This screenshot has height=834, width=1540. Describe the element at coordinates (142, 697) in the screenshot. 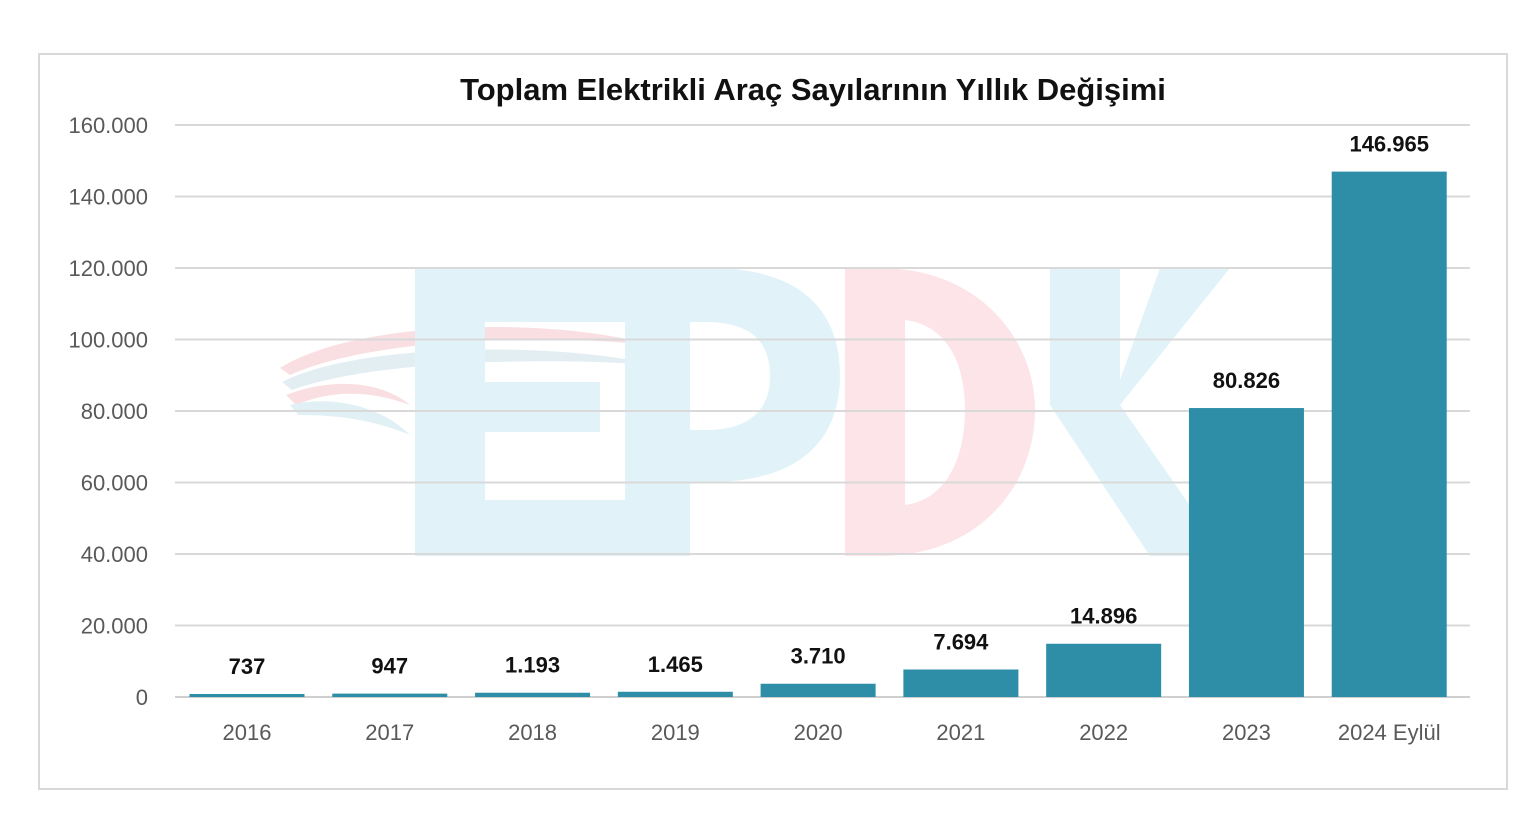

I see `y-tick-label: 0` at that location.